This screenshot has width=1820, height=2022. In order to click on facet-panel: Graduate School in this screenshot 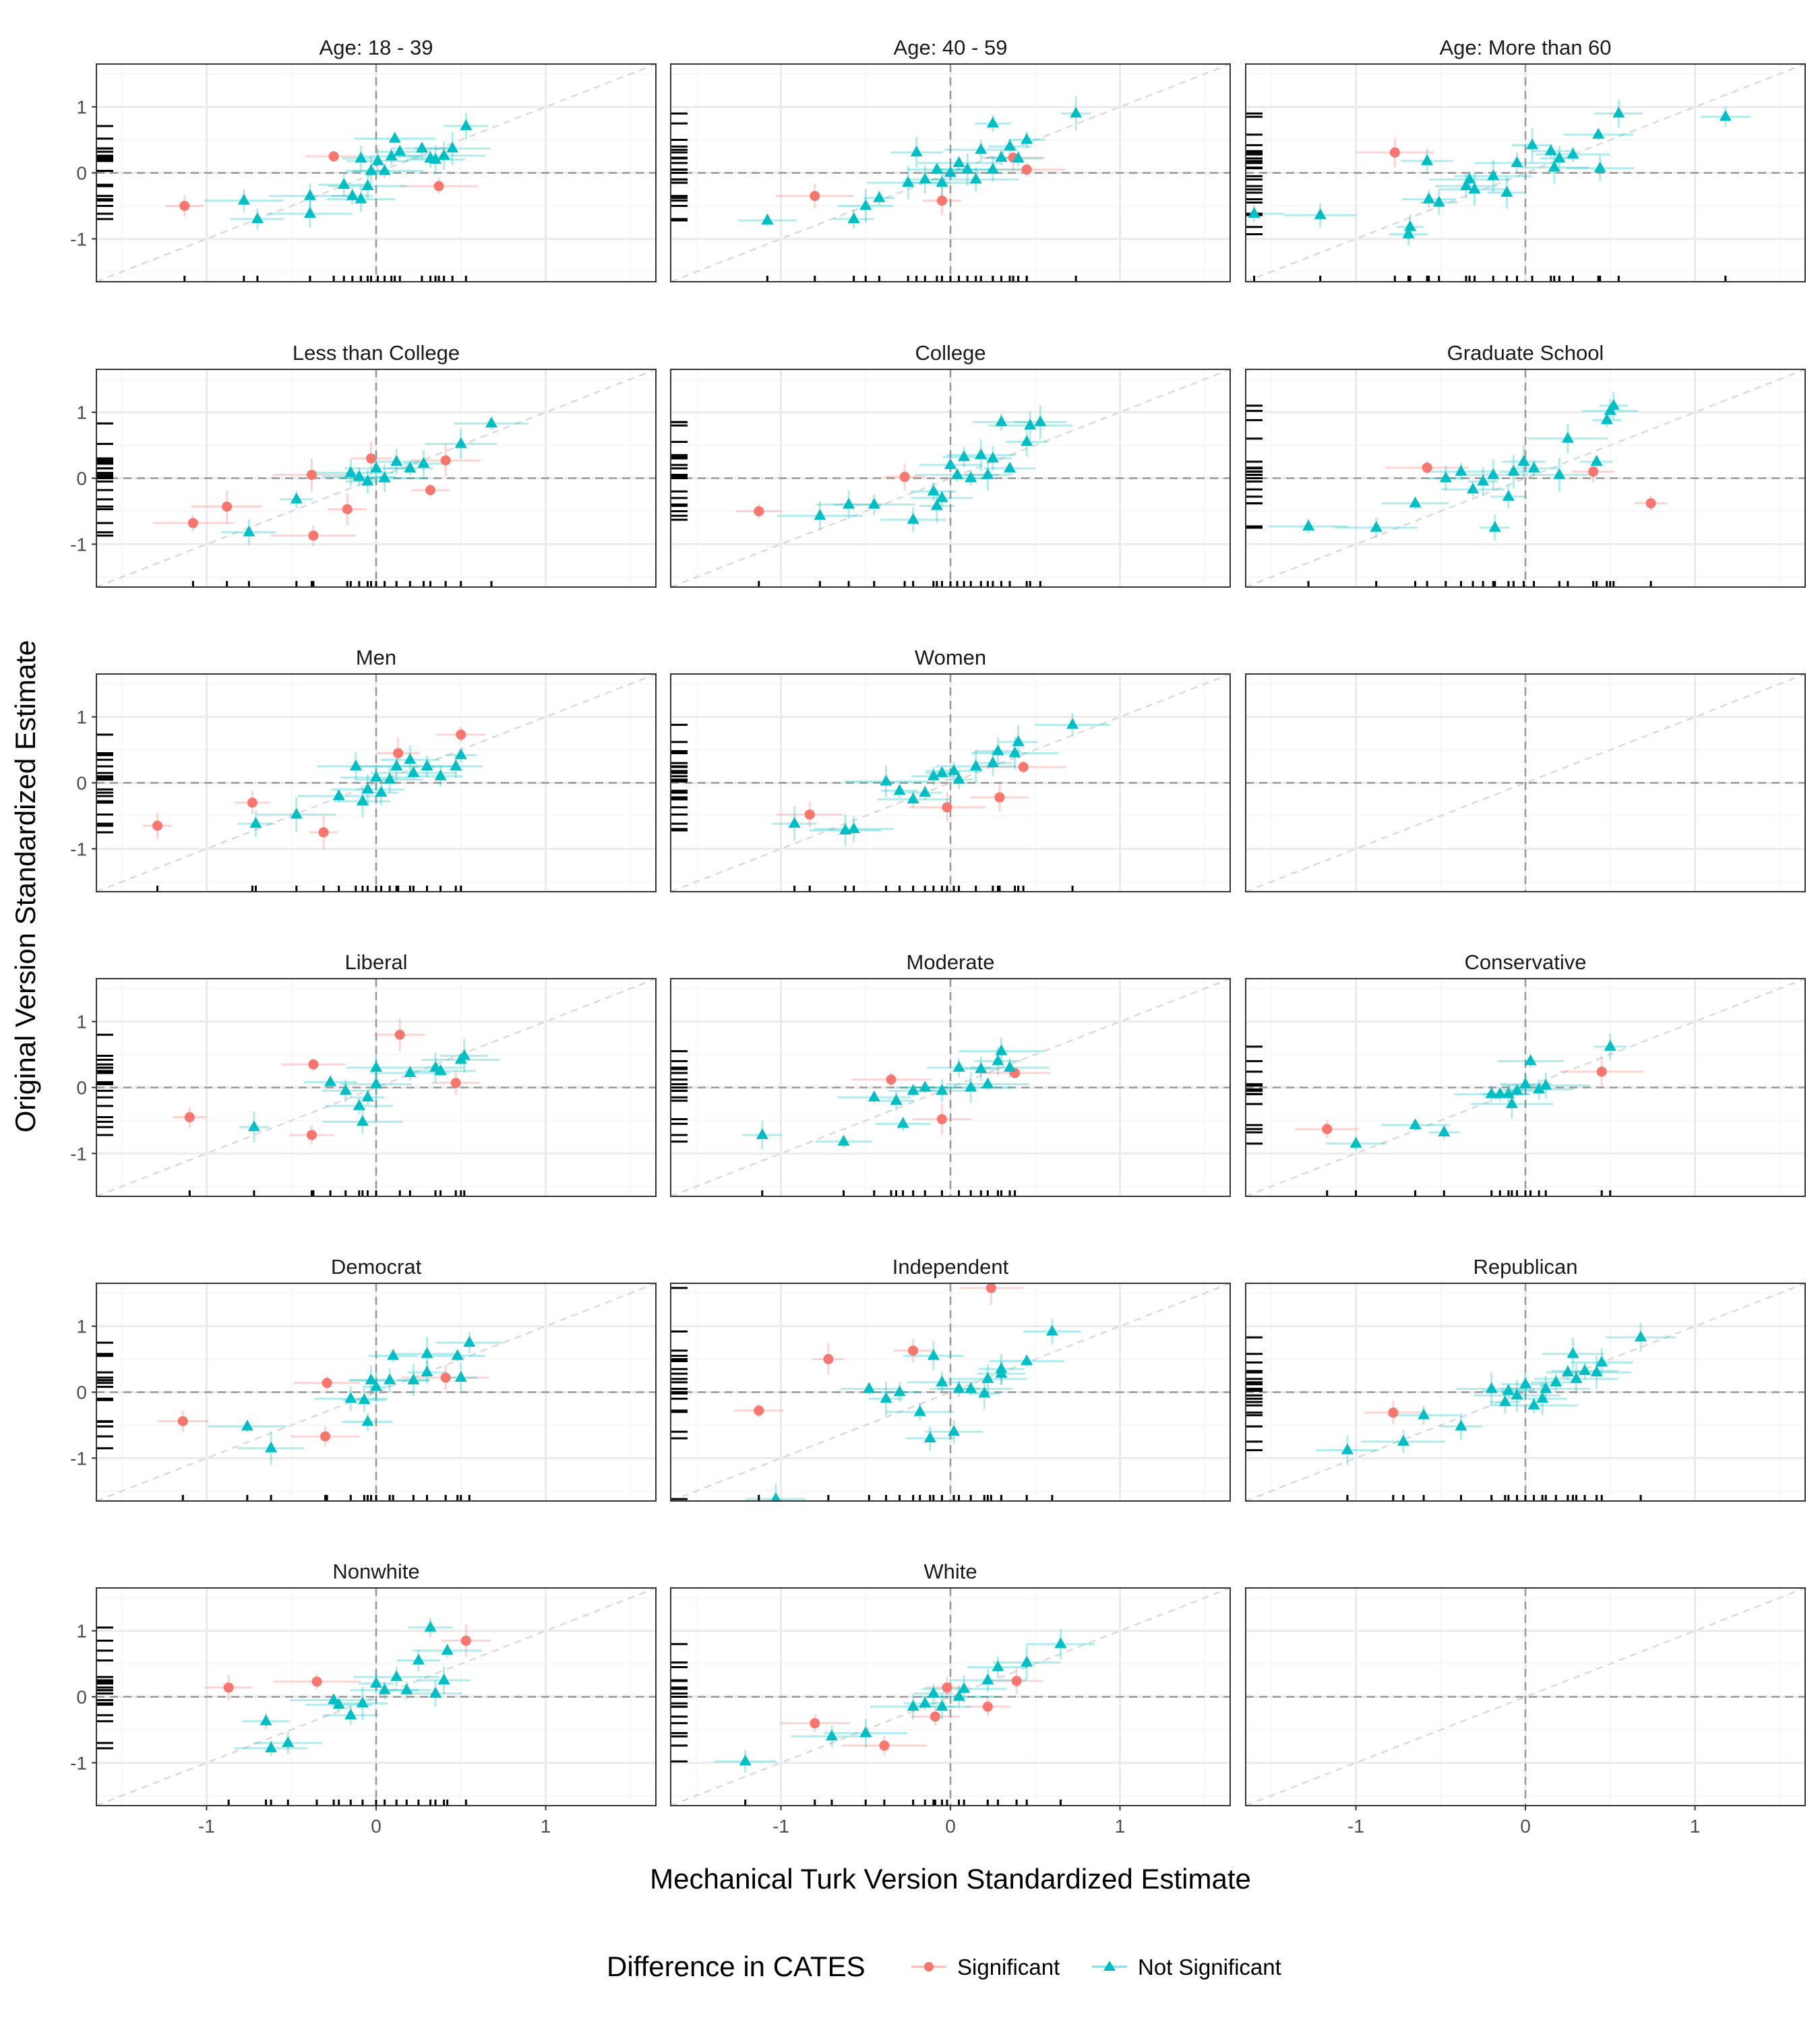, I will do `click(1526, 464)`.